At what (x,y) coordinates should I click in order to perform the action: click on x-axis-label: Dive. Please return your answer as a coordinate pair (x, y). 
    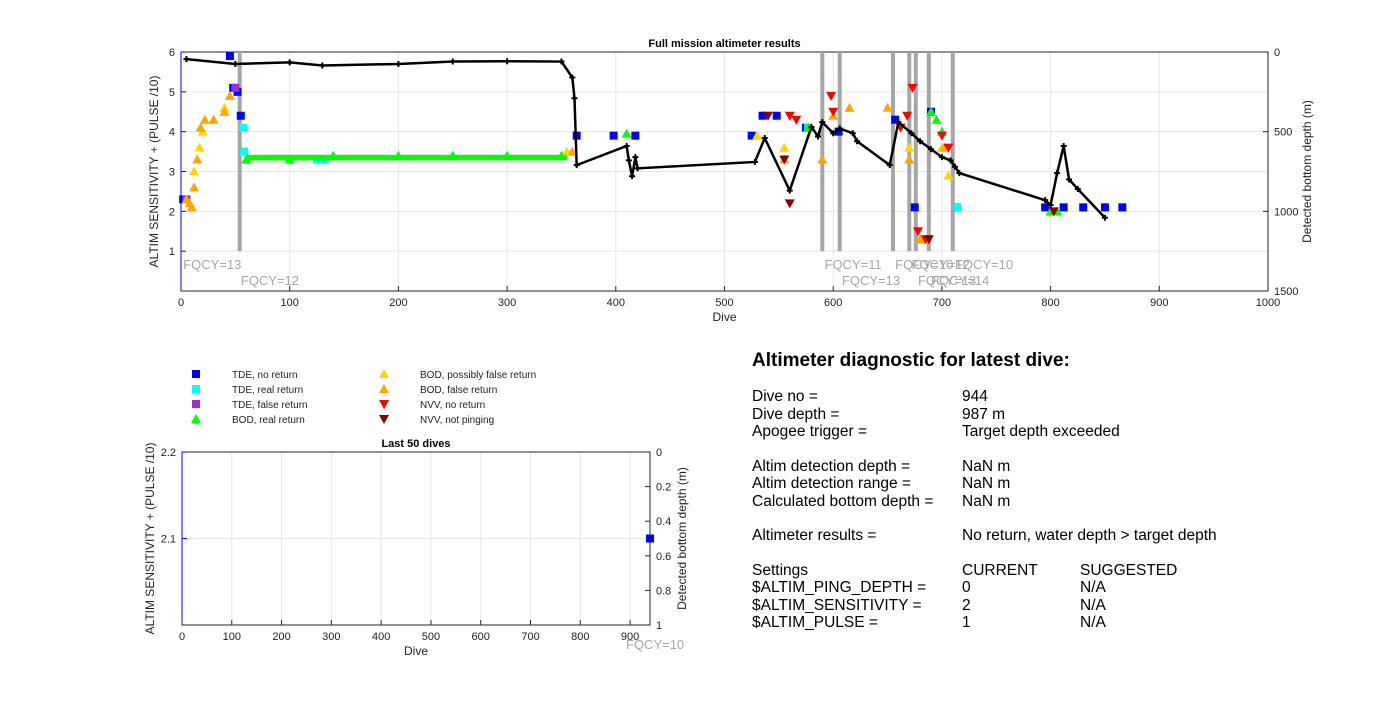
    Looking at the image, I should click on (724, 317).